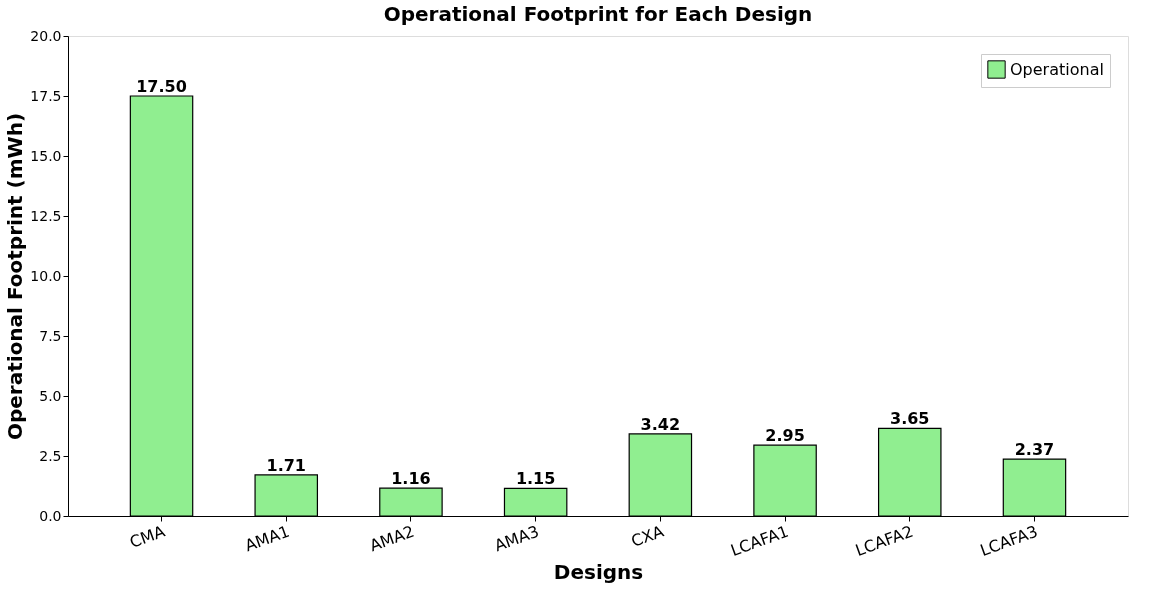 This screenshot has width=1168, height=601. I want to click on y-tick-label: 2.5, so click(50, 455).